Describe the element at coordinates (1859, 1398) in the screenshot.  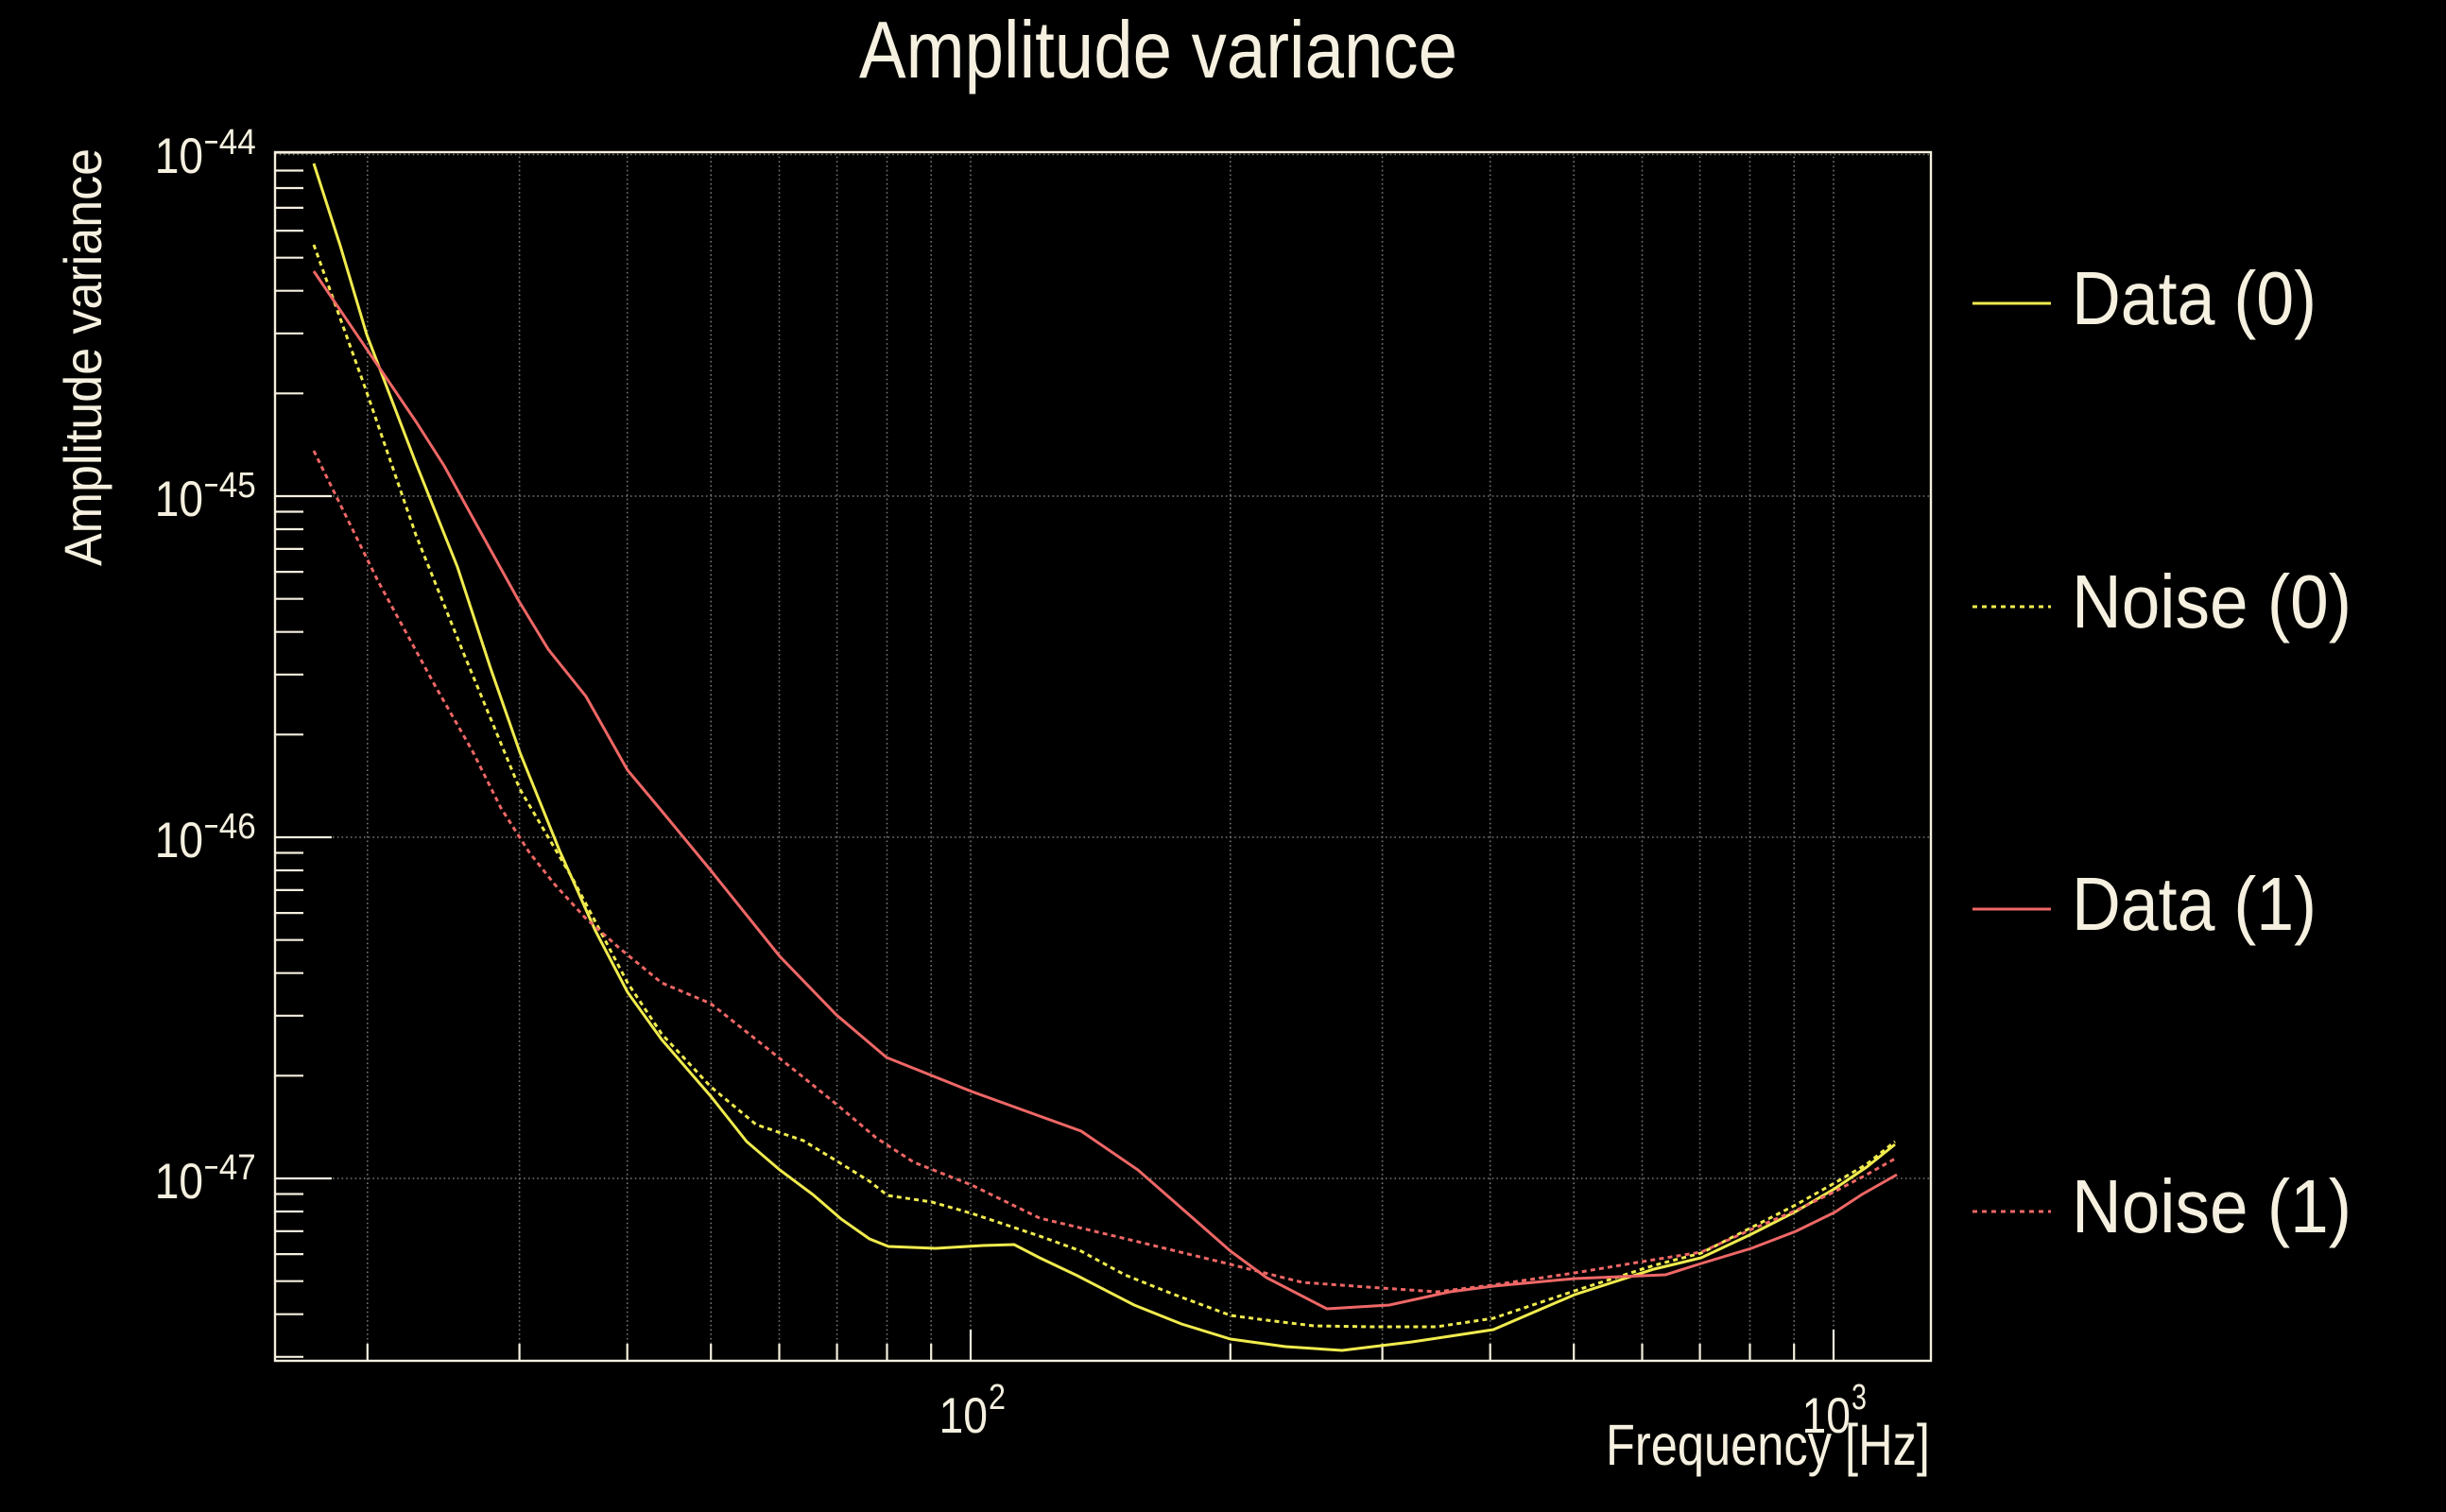
I see `svg-text: 3` at that location.